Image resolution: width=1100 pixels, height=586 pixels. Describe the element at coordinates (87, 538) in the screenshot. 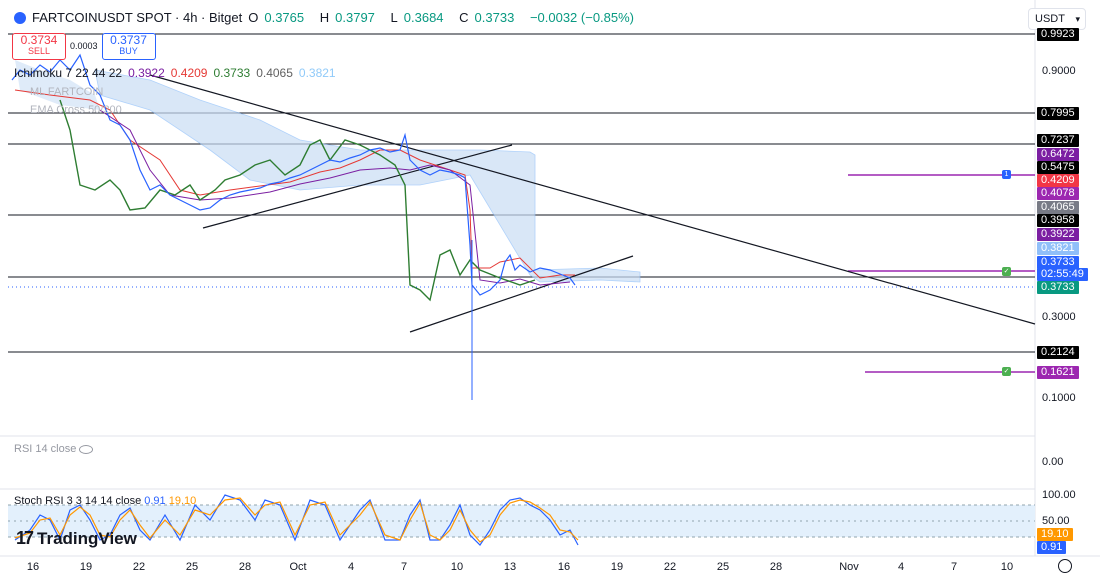

I see `brand-name: TradingView` at that location.